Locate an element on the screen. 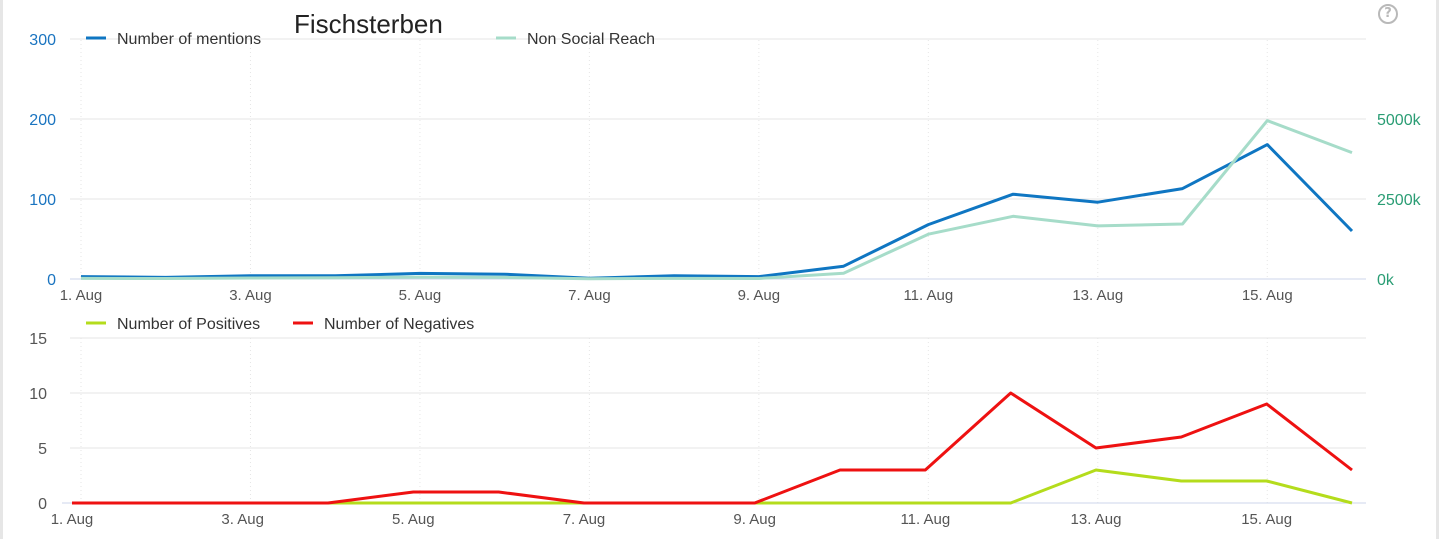 The height and width of the screenshot is (539, 1439). series-line-number-of-positives is located at coordinates (712, 486).